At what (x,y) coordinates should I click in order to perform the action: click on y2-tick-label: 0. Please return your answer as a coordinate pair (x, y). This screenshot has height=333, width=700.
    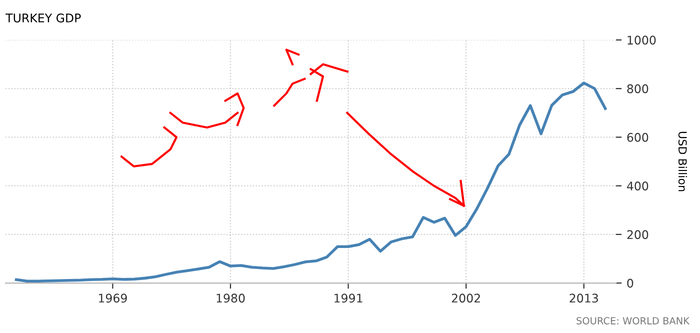
    Looking at the image, I should click on (630, 283).